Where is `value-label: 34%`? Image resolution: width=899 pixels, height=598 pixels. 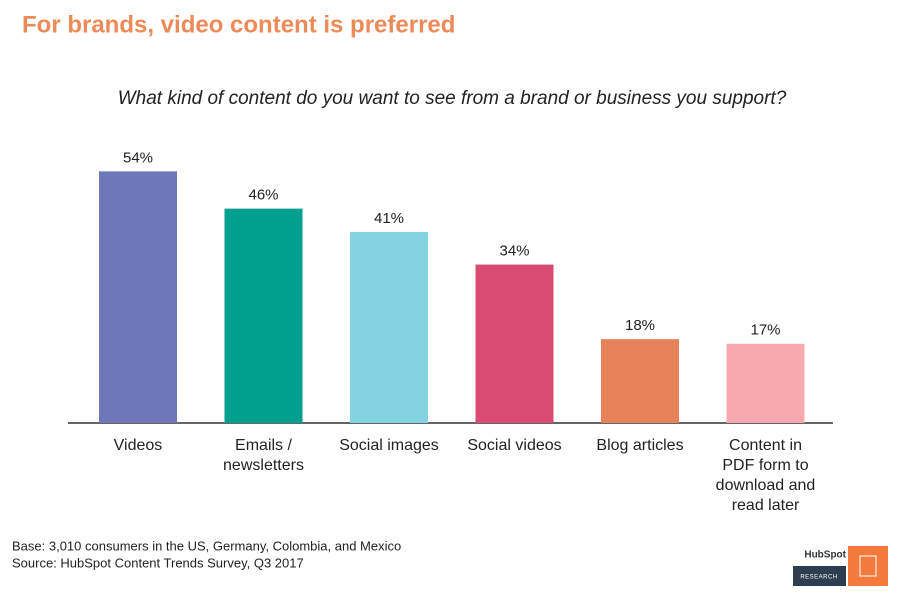 value-label: 34% is located at coordinates (514, 251).